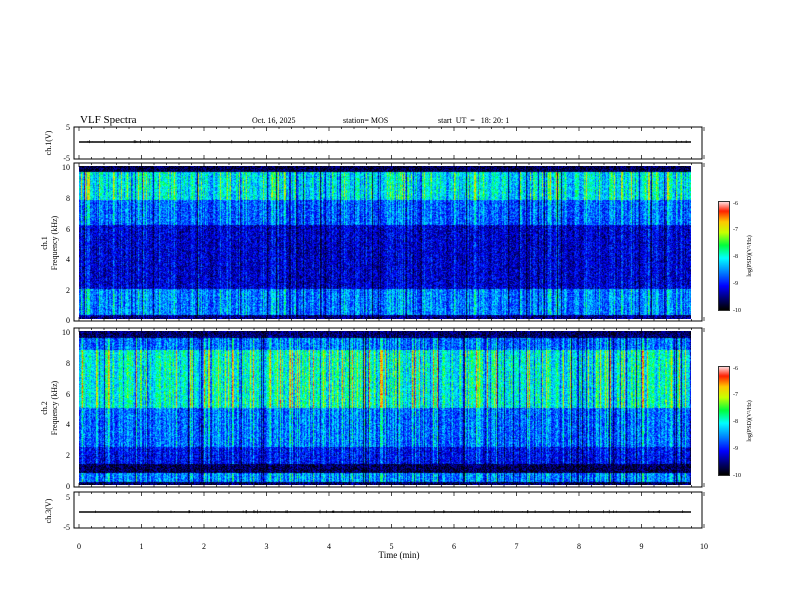 The height and width of the screenshot is (612, 792). Describe the element at coordinates (68, 424) in the screenshot. I see `ch2-spec-ytick: 4` at that location.